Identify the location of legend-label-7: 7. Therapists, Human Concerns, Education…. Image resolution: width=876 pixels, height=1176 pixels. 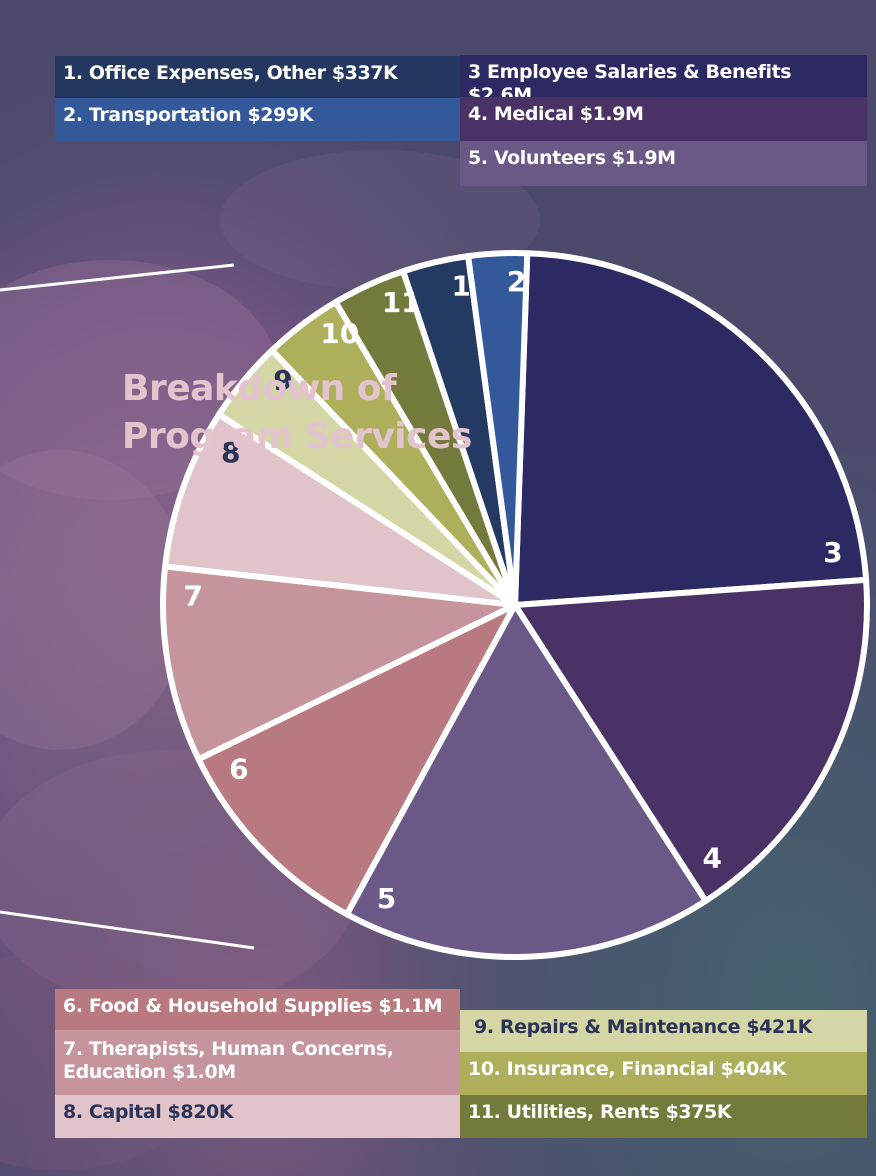
(228, 1060).